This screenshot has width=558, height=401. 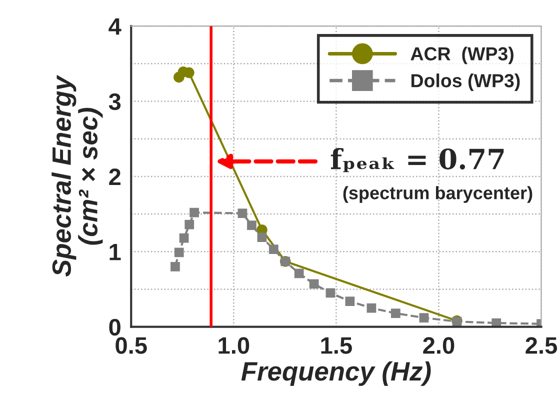 I want to click on y-tick-label: 0, so click(x=114, y=327).